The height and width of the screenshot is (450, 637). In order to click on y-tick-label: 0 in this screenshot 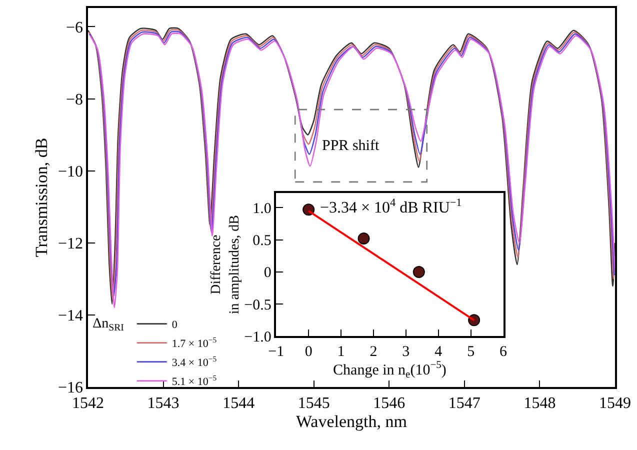, I will do `click(268, 273)`.